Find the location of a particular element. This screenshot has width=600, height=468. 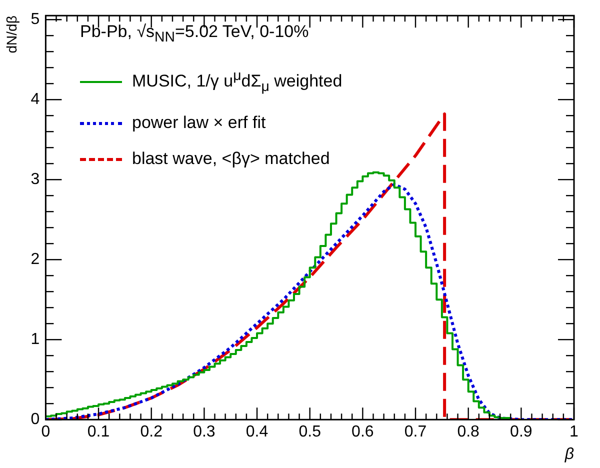

x-axis-title: β is located at coordinates (569, 454).